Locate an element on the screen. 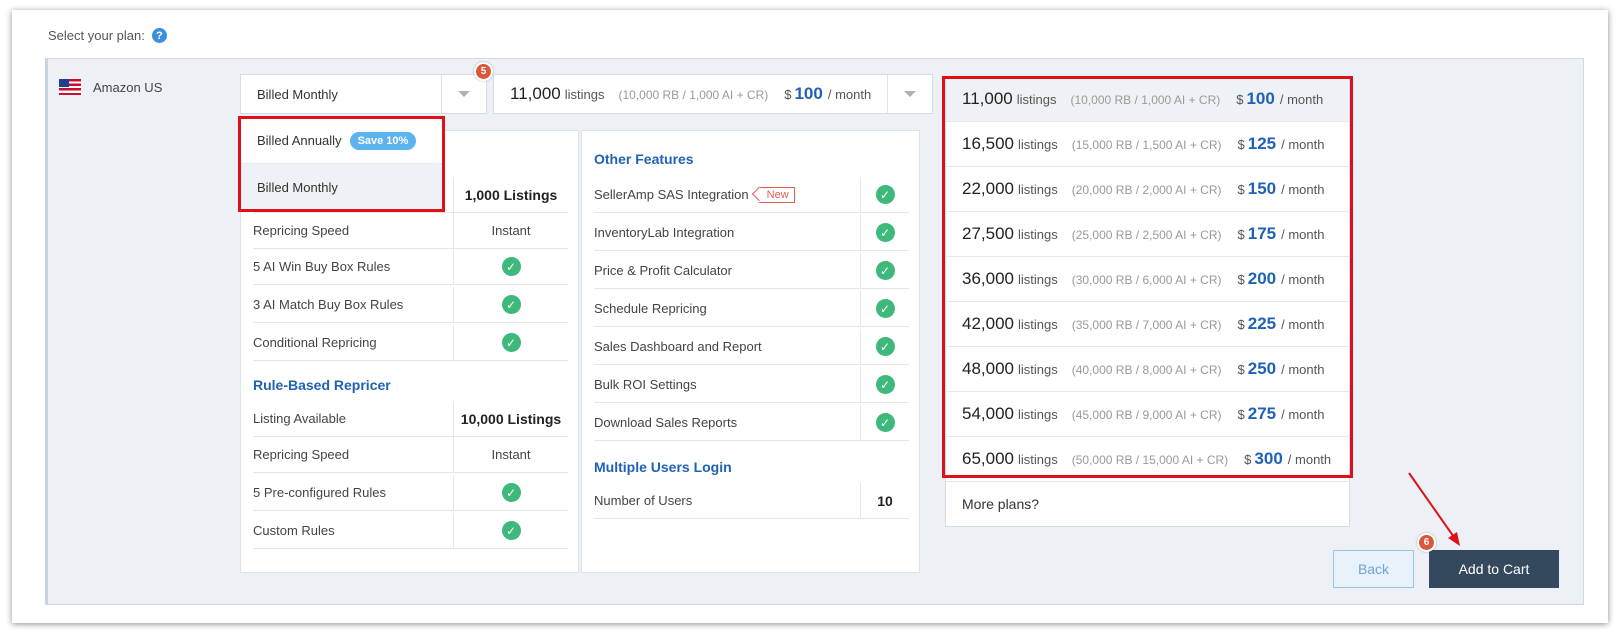 This screenshot has height=633, width=1620. billing-dropdown-toggle is located at coordinates (463, 94).